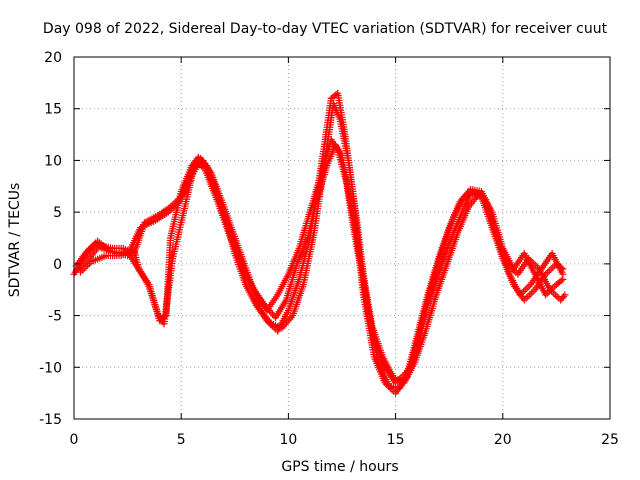 This screenshot has height=480, width=640. Describe the element at coordinates (57, 265) in the screenshot. I see `y-tick-label: 0` at that location.